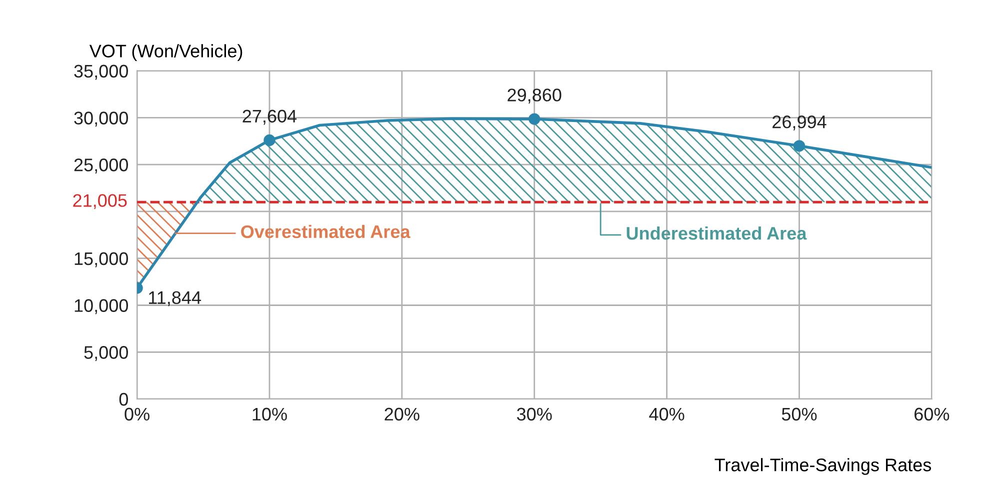  Describe the element at coordinates (165, 53) in the screenshot. I see `y-axis-title: VOT (Won/Vehicle)` at that location.